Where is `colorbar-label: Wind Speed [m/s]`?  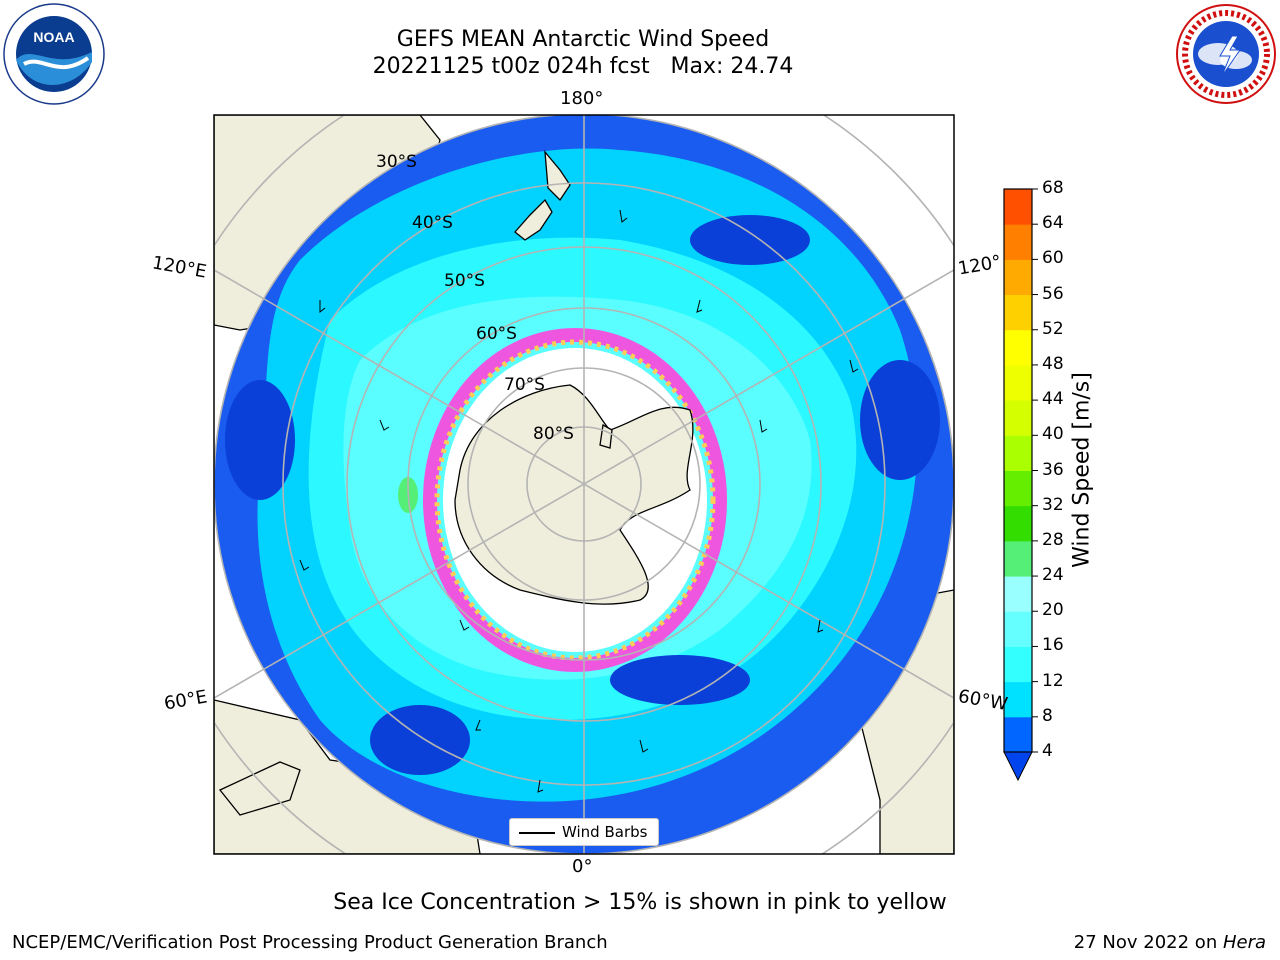 colorbar-label: Wind Speed [m/s] is located at coordinates (1082, 470).